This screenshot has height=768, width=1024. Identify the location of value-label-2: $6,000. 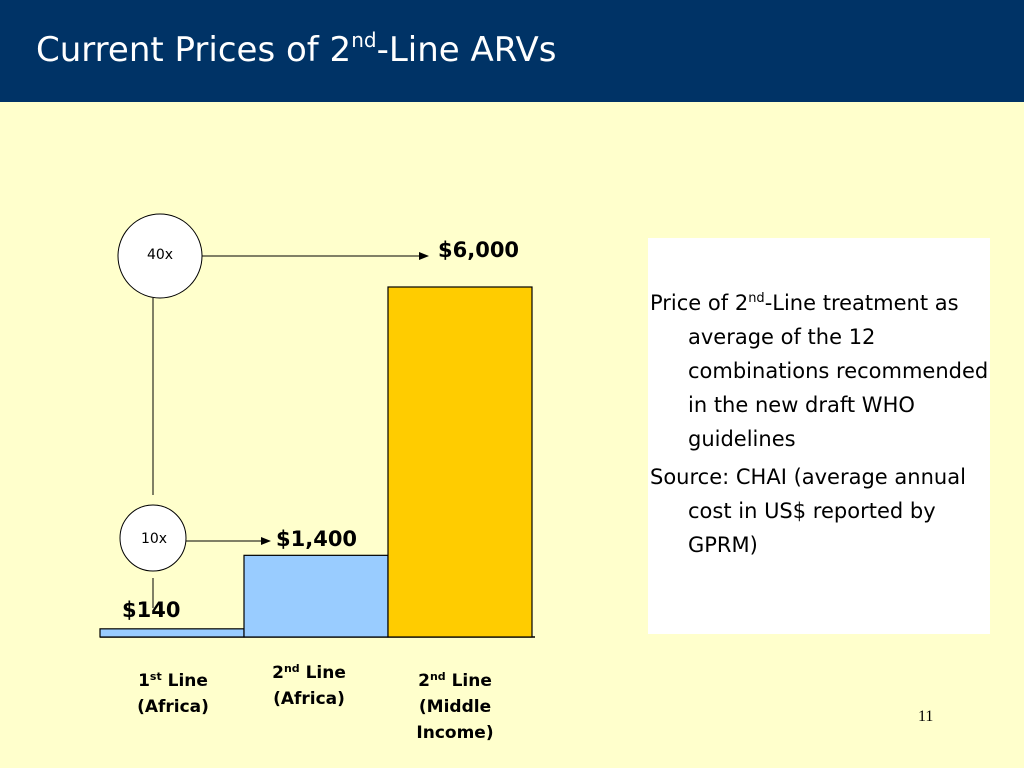
(479, 250).